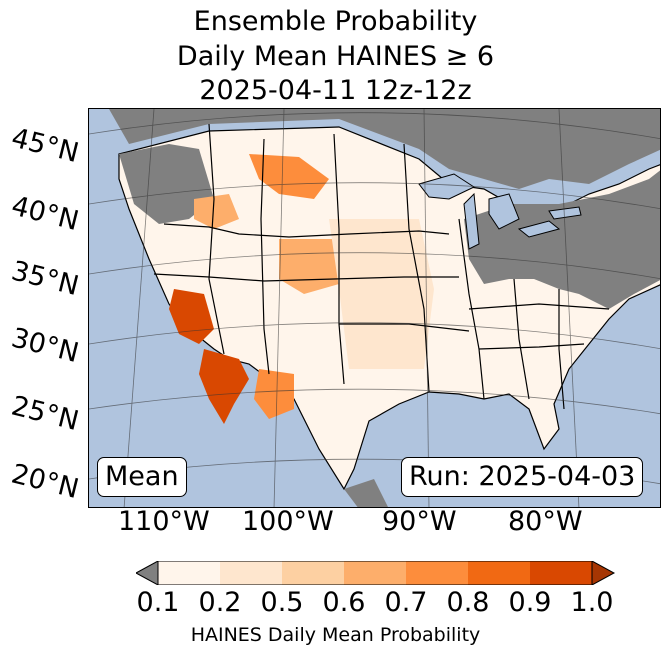 This screenshot has width=671, height=658. I want to click on lat-label-45: 45°N, so click(45, 146).